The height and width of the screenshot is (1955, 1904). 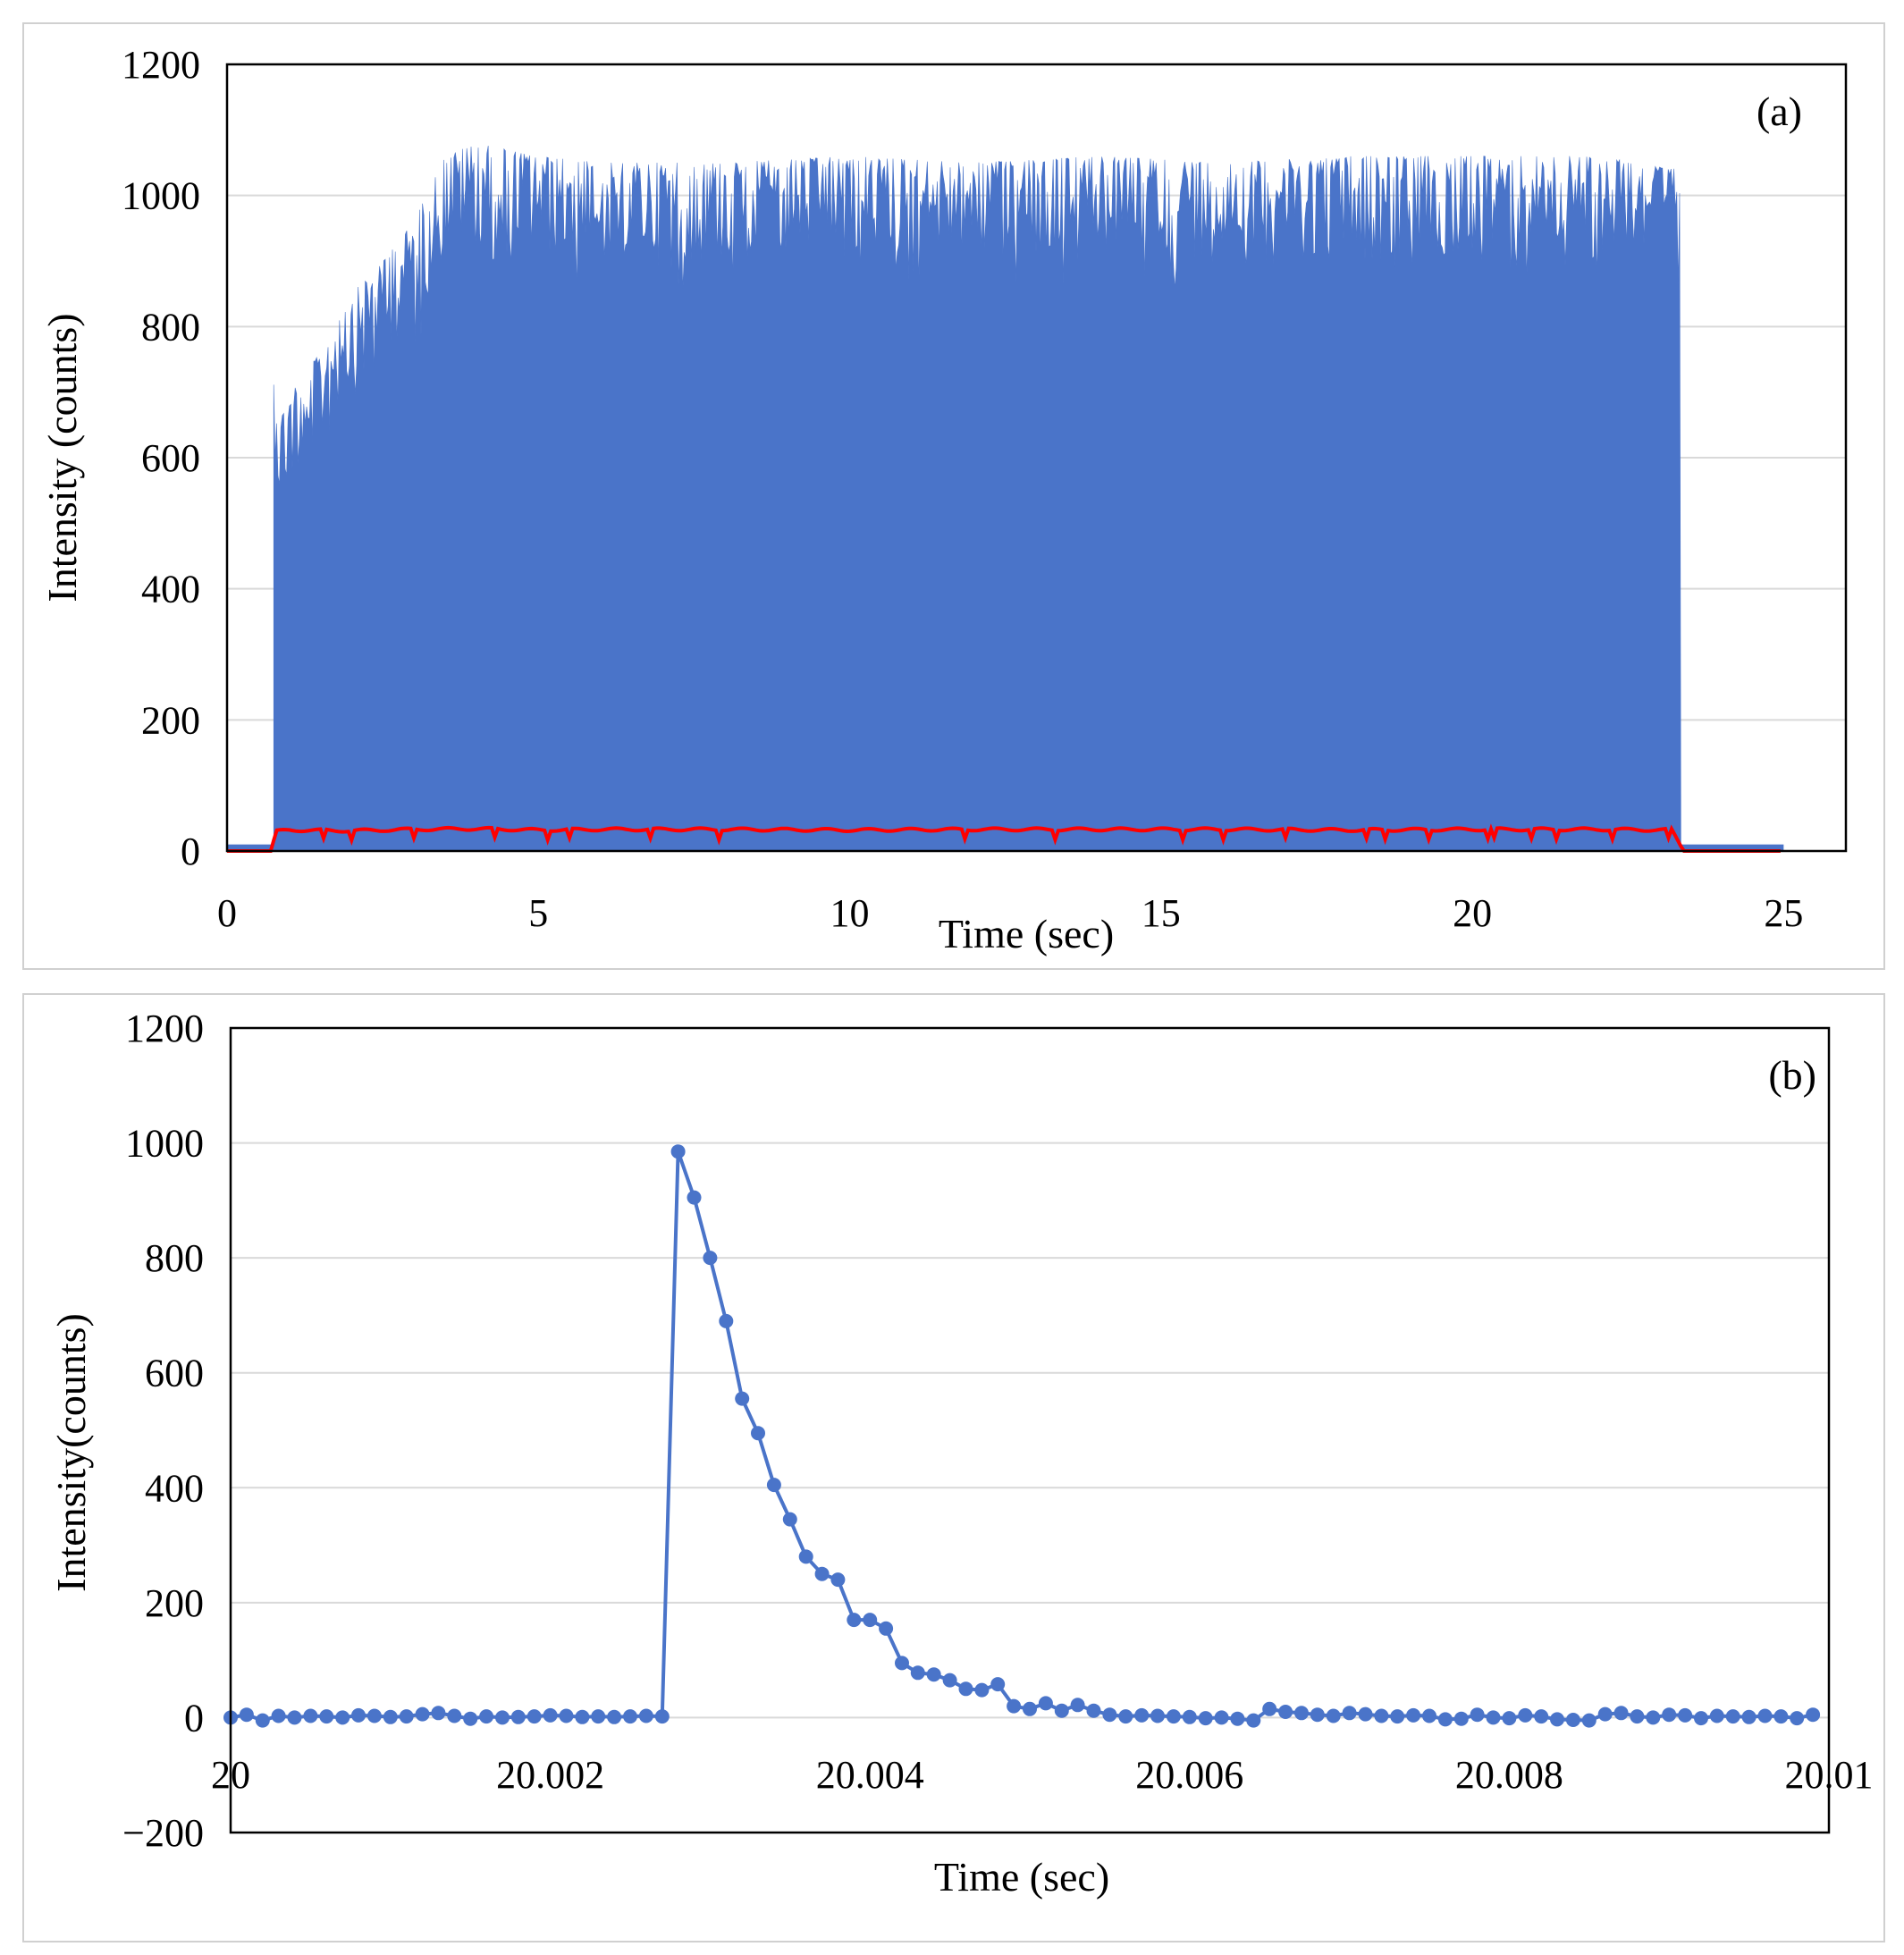 I want to click on chart-b-x-tick-labels: 20 20.002 20.004 20.006 20.008 20.01, so click(x=1042, y=1775).